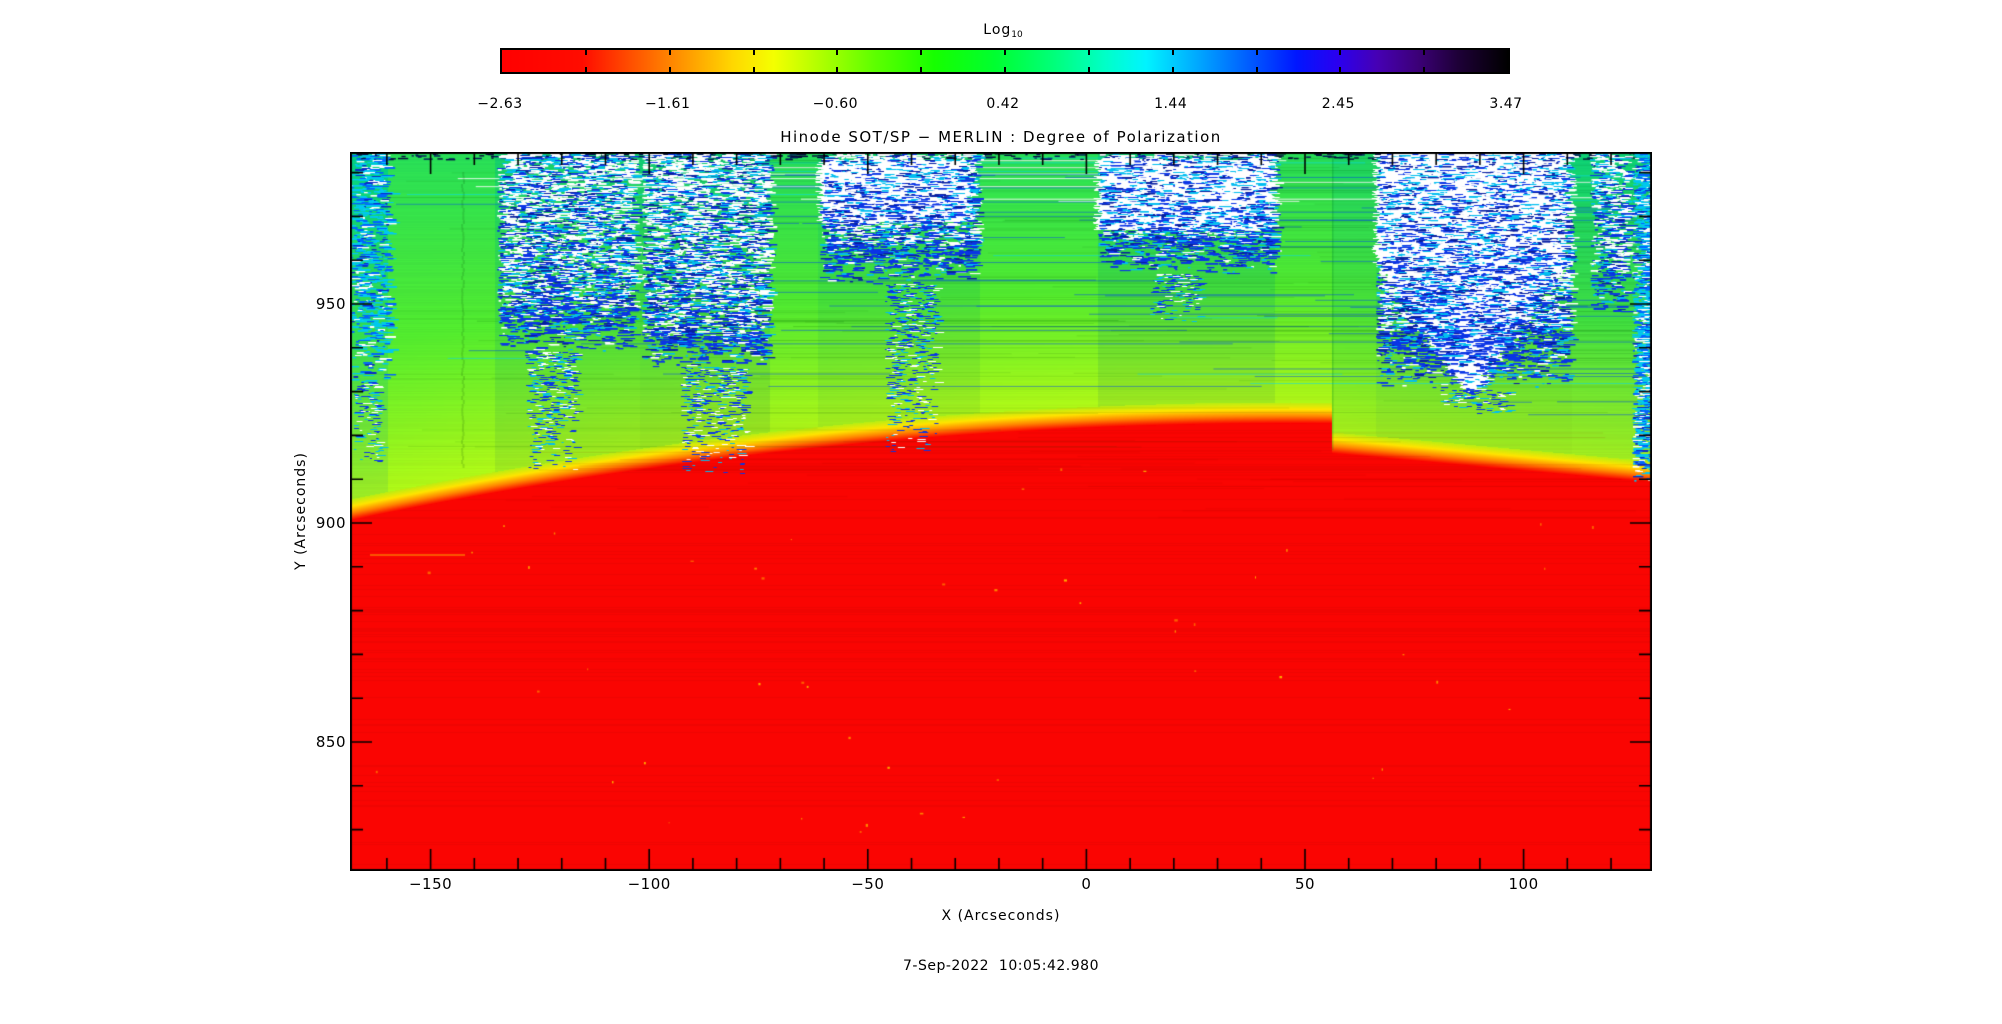 The image size is (2002, 1024). Describe the element at coordinates (868, 884) in the screenshot. I see `x-tick-label: −50` at that location.